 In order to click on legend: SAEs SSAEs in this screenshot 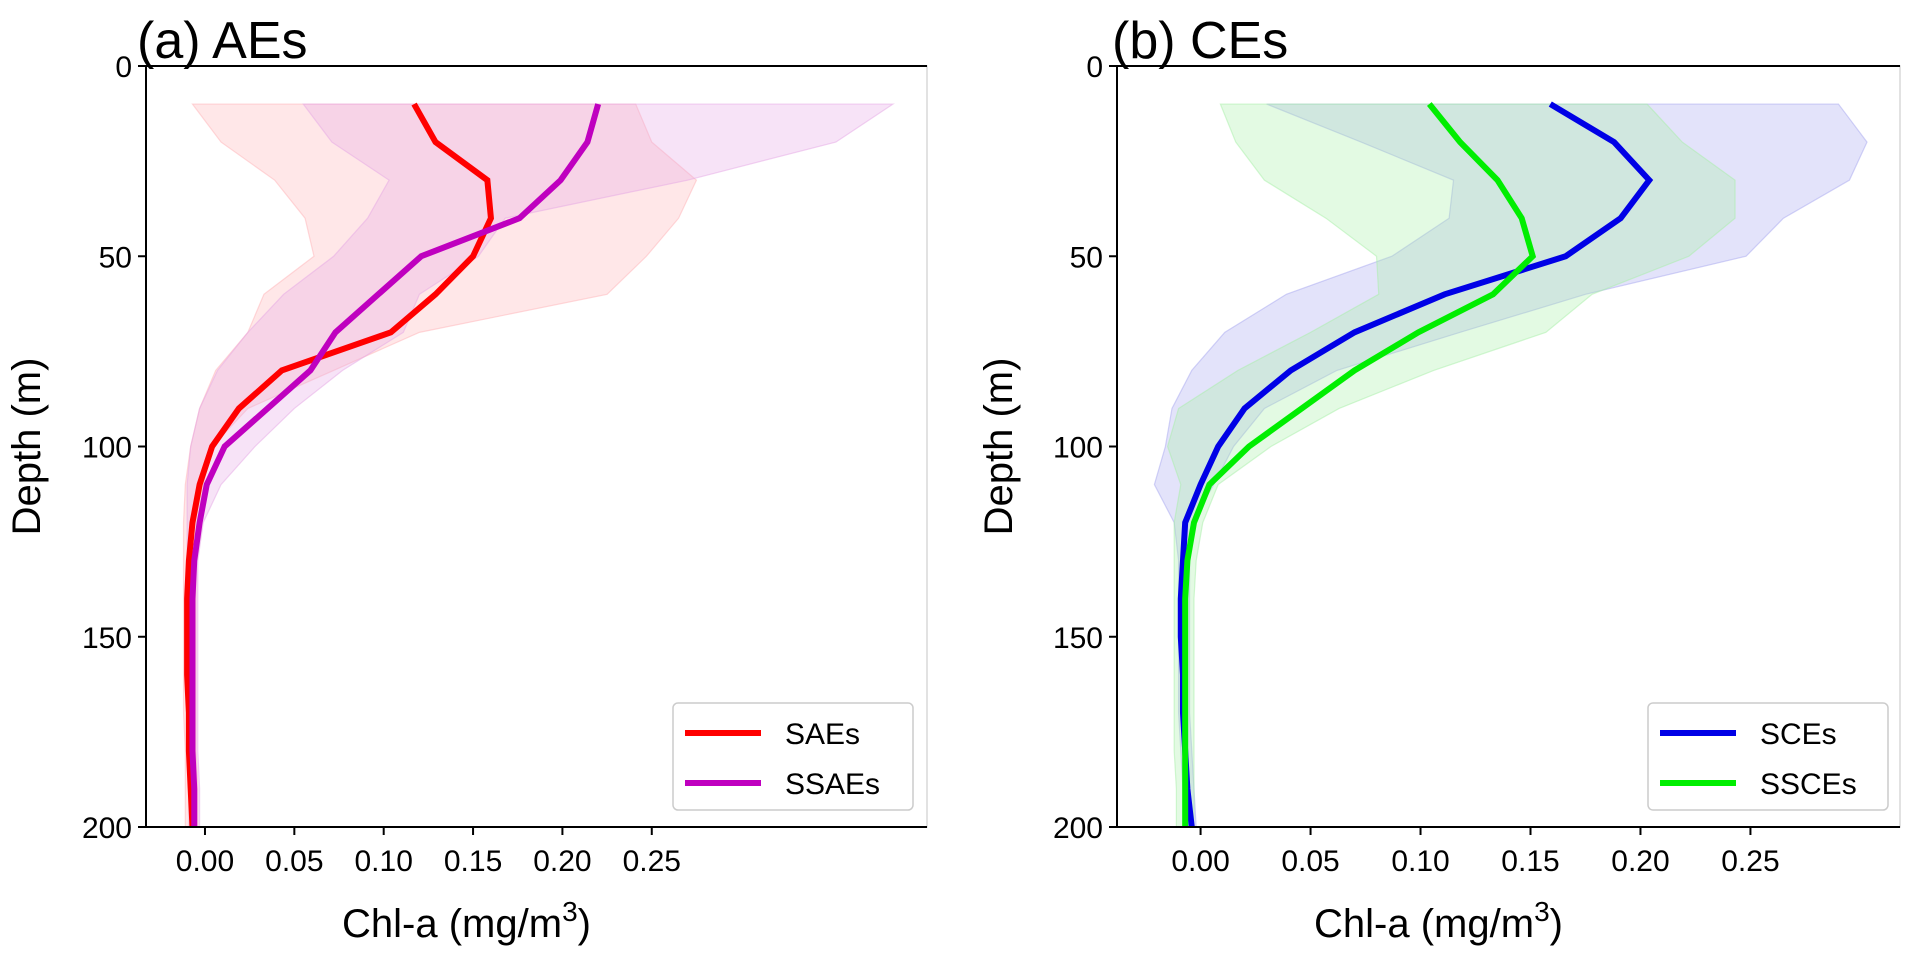, I will do `click(793, 756)`.